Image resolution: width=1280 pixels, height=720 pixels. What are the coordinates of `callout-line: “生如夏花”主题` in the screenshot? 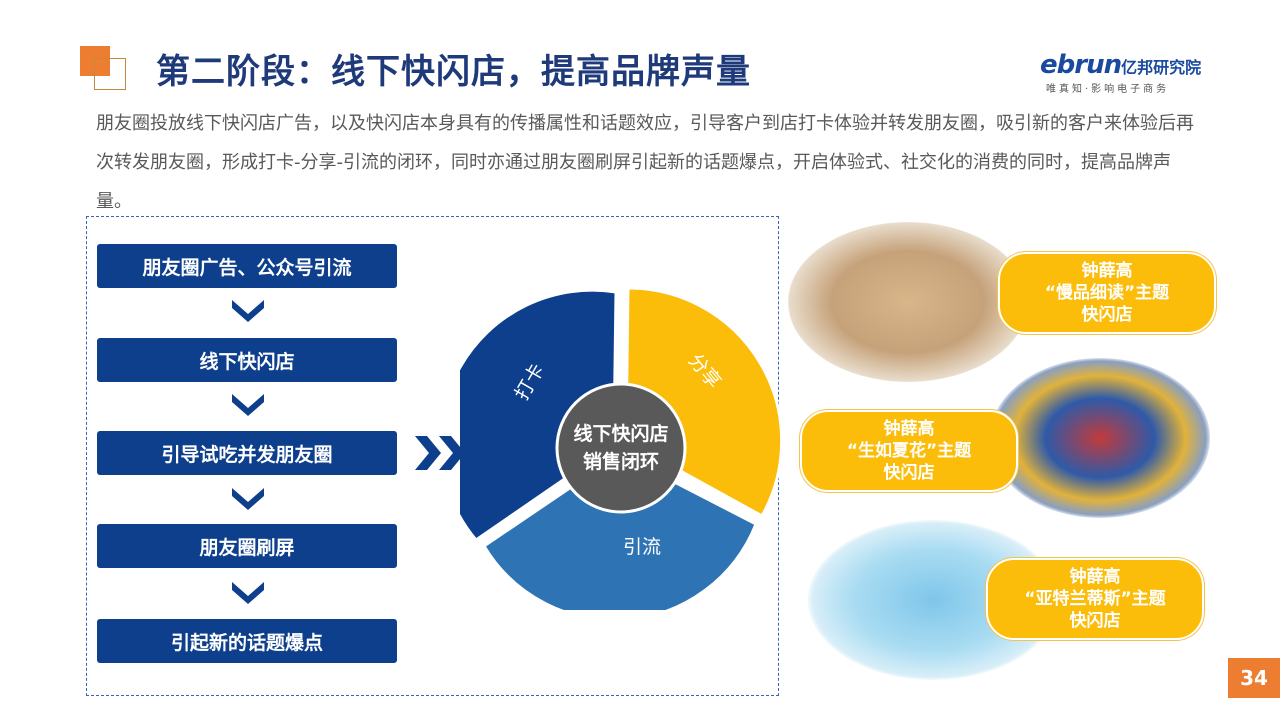 It's located at (909, 451).